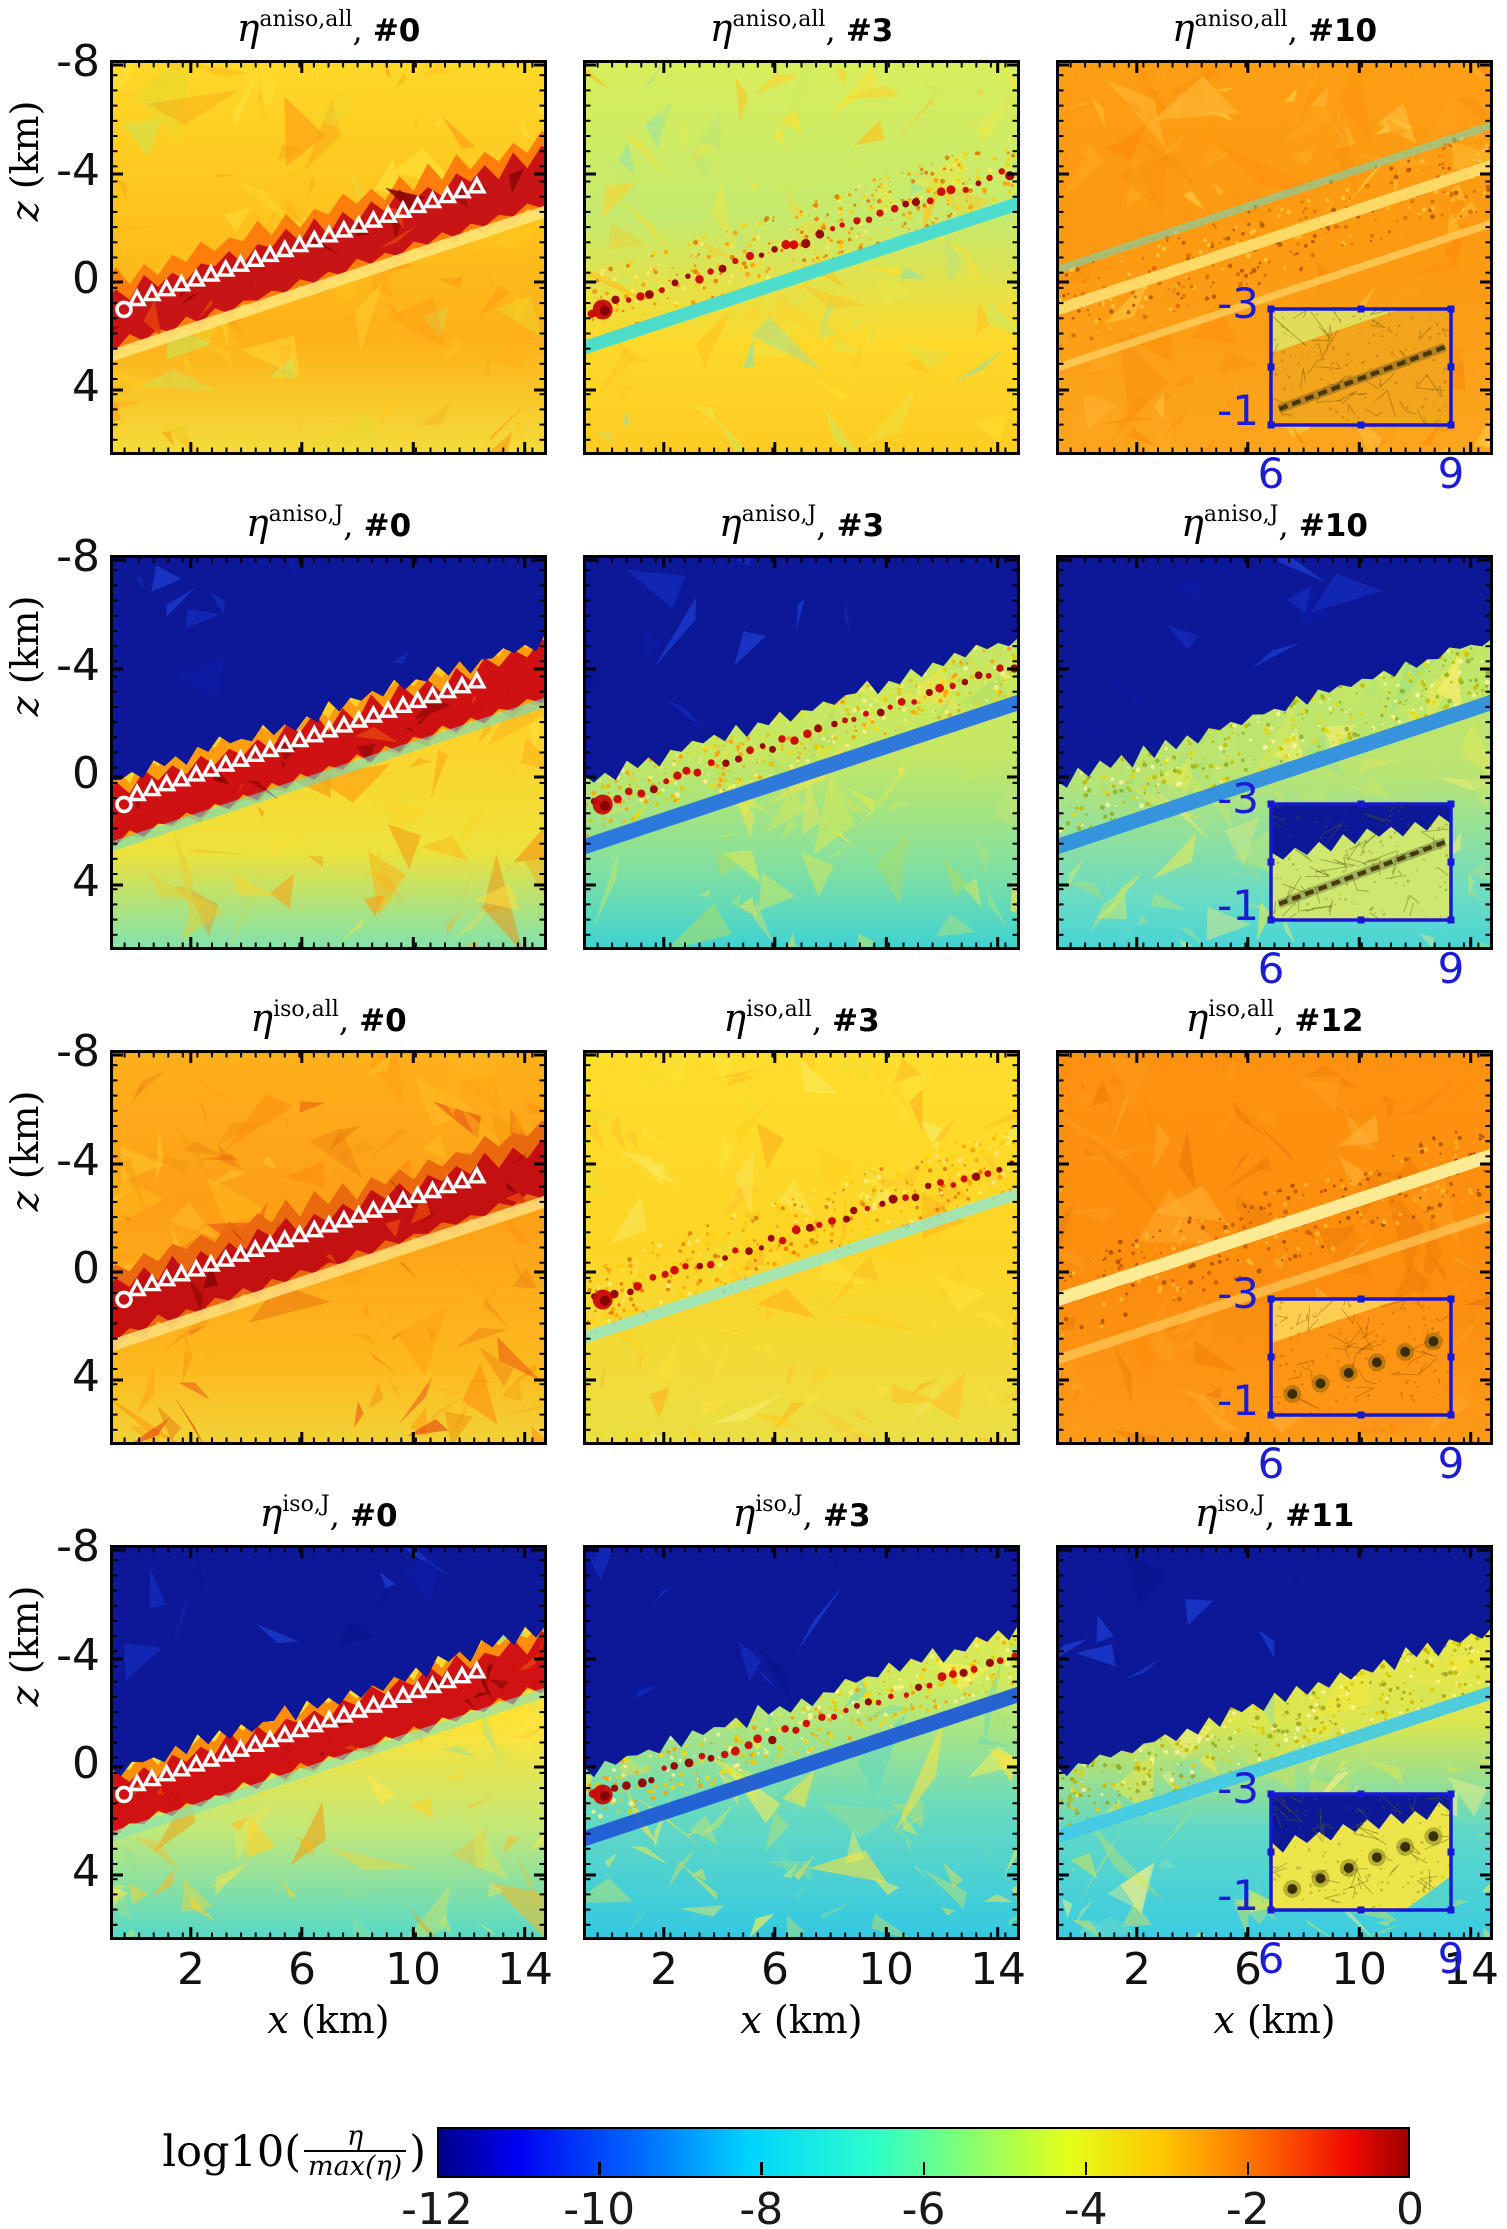 The height and width of the screenshot is (2229, 1507). I want to click on z-tick-label: -8, so click(78, 1546).